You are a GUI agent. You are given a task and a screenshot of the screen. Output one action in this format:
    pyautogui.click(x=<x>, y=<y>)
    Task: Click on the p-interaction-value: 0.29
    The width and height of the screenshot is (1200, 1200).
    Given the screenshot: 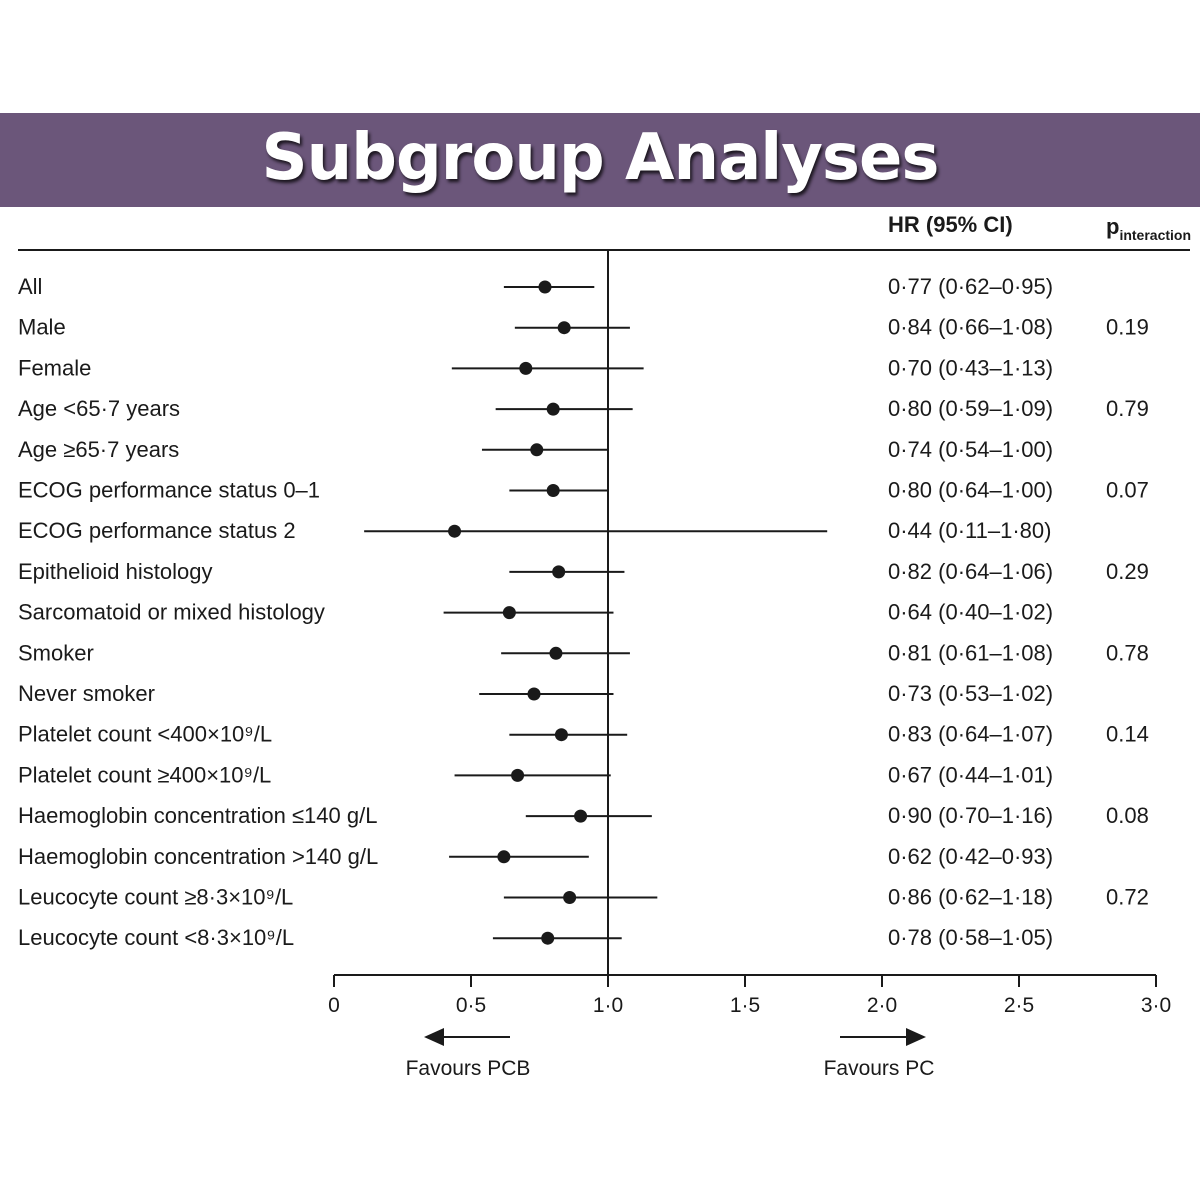 What is the action you would take?
    pyautogui.click(x=1127, y=571)
    